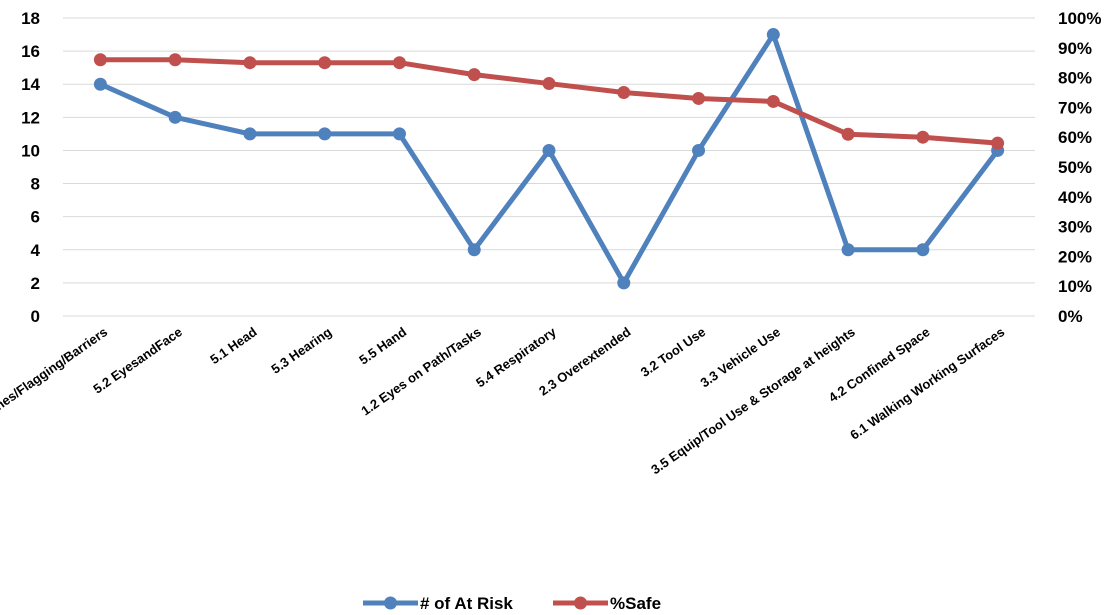 The height and width of the screenshot is (615, 1115). Describe the element at coordinates (30, 167) in the screenshot. I see `left-axis-ticks: 0 2 4 6 8 10 12 14 16 18` at that location.